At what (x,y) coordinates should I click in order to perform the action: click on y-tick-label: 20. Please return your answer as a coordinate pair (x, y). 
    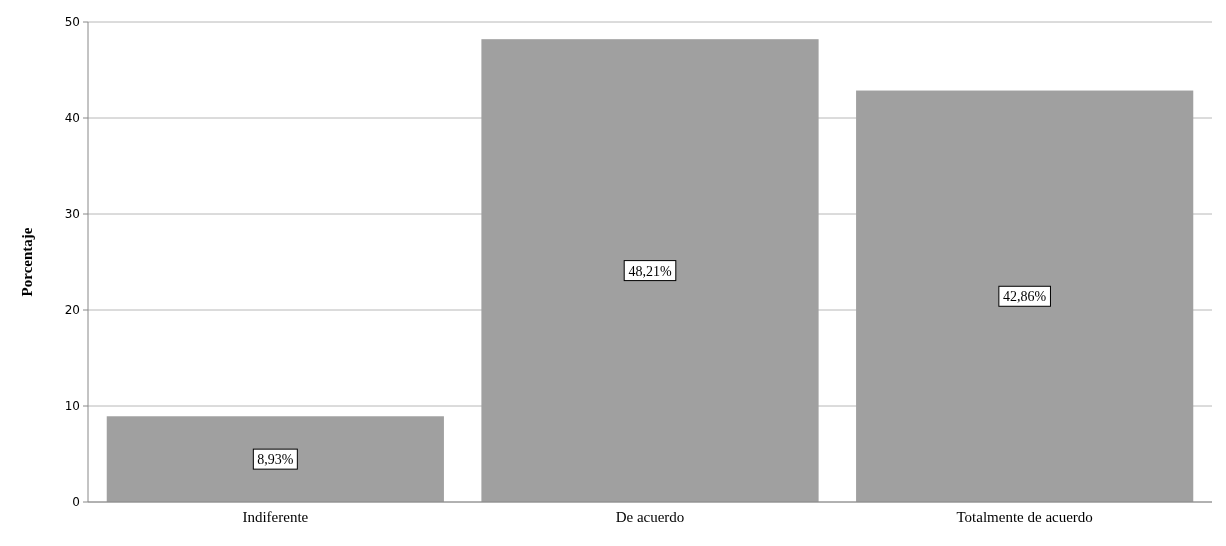
    Looking at the image, I should click on (72, 310).